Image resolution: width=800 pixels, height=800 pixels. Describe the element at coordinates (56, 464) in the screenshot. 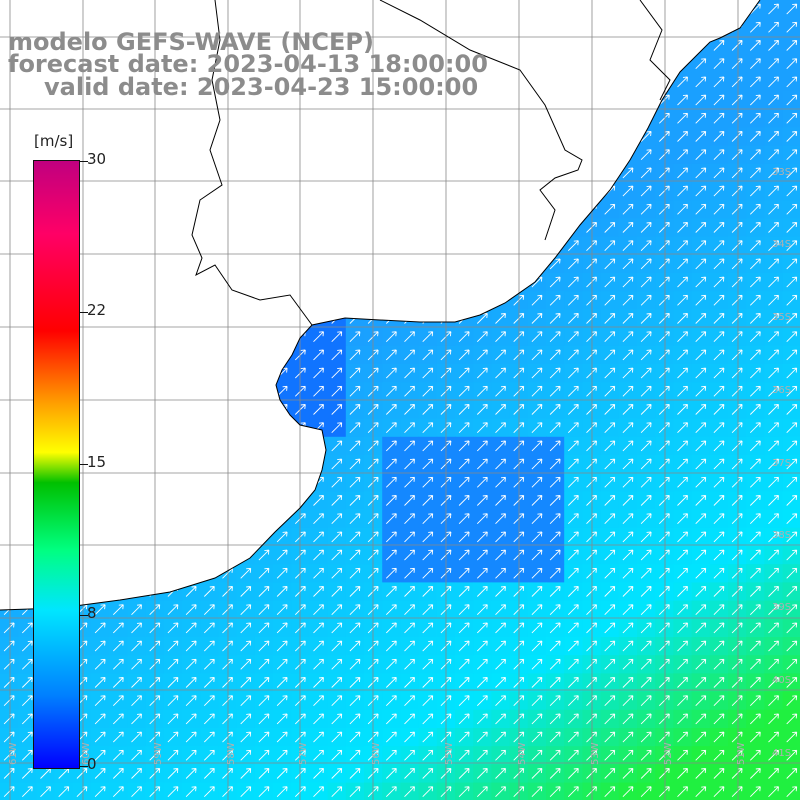

I see `colorbar` at that location.